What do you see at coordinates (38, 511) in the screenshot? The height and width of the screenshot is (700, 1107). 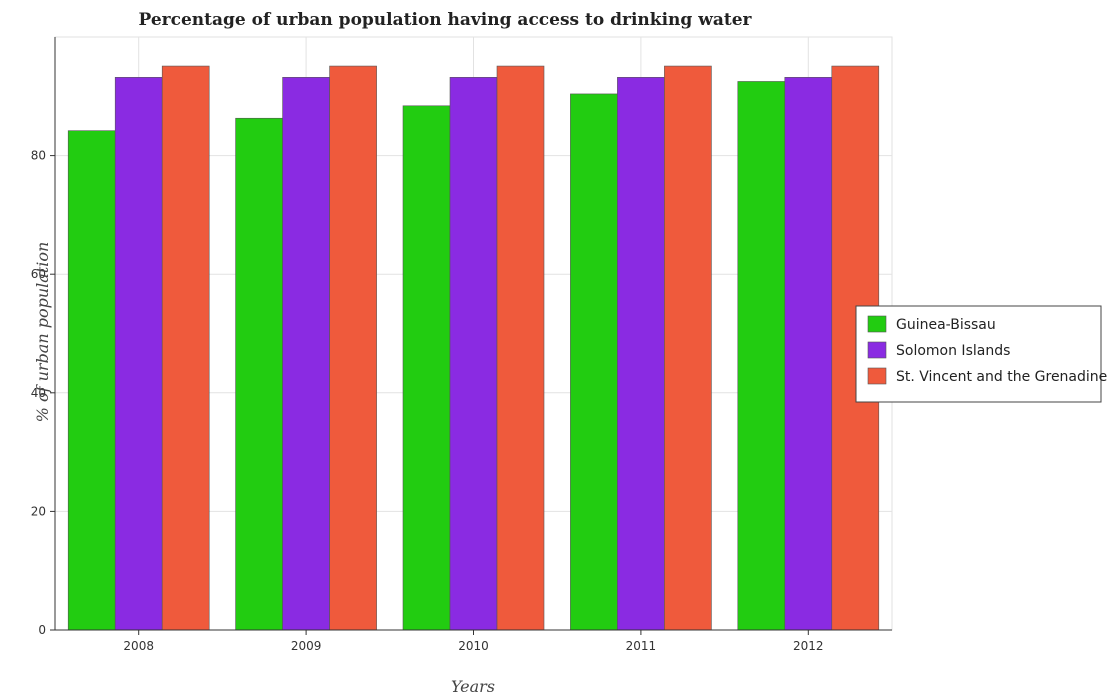 I see `y-tick-label: 20` at bounding box center [38, 511].